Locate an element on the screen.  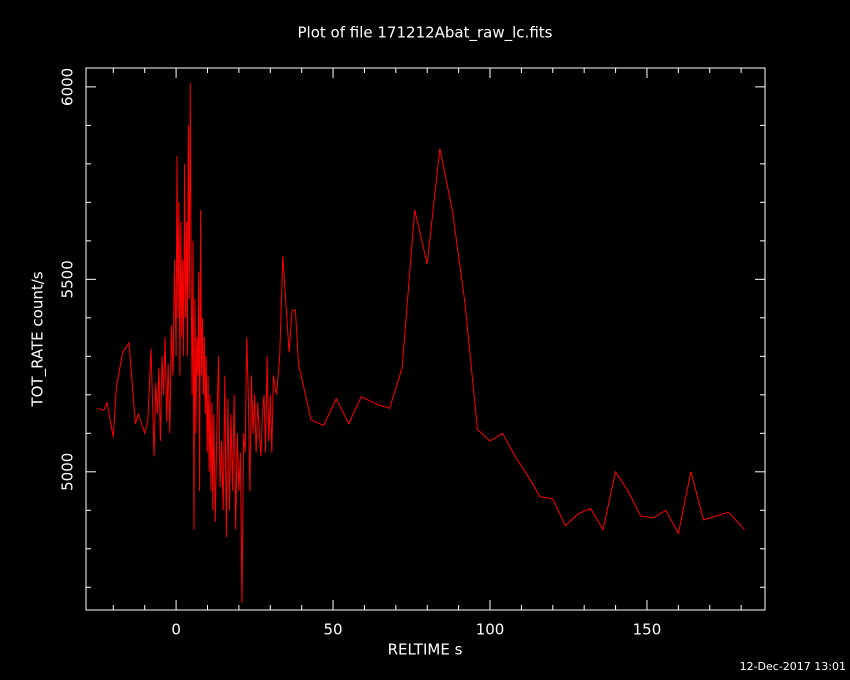
x-tick-label: 50 is located at coordinates (333, 630).